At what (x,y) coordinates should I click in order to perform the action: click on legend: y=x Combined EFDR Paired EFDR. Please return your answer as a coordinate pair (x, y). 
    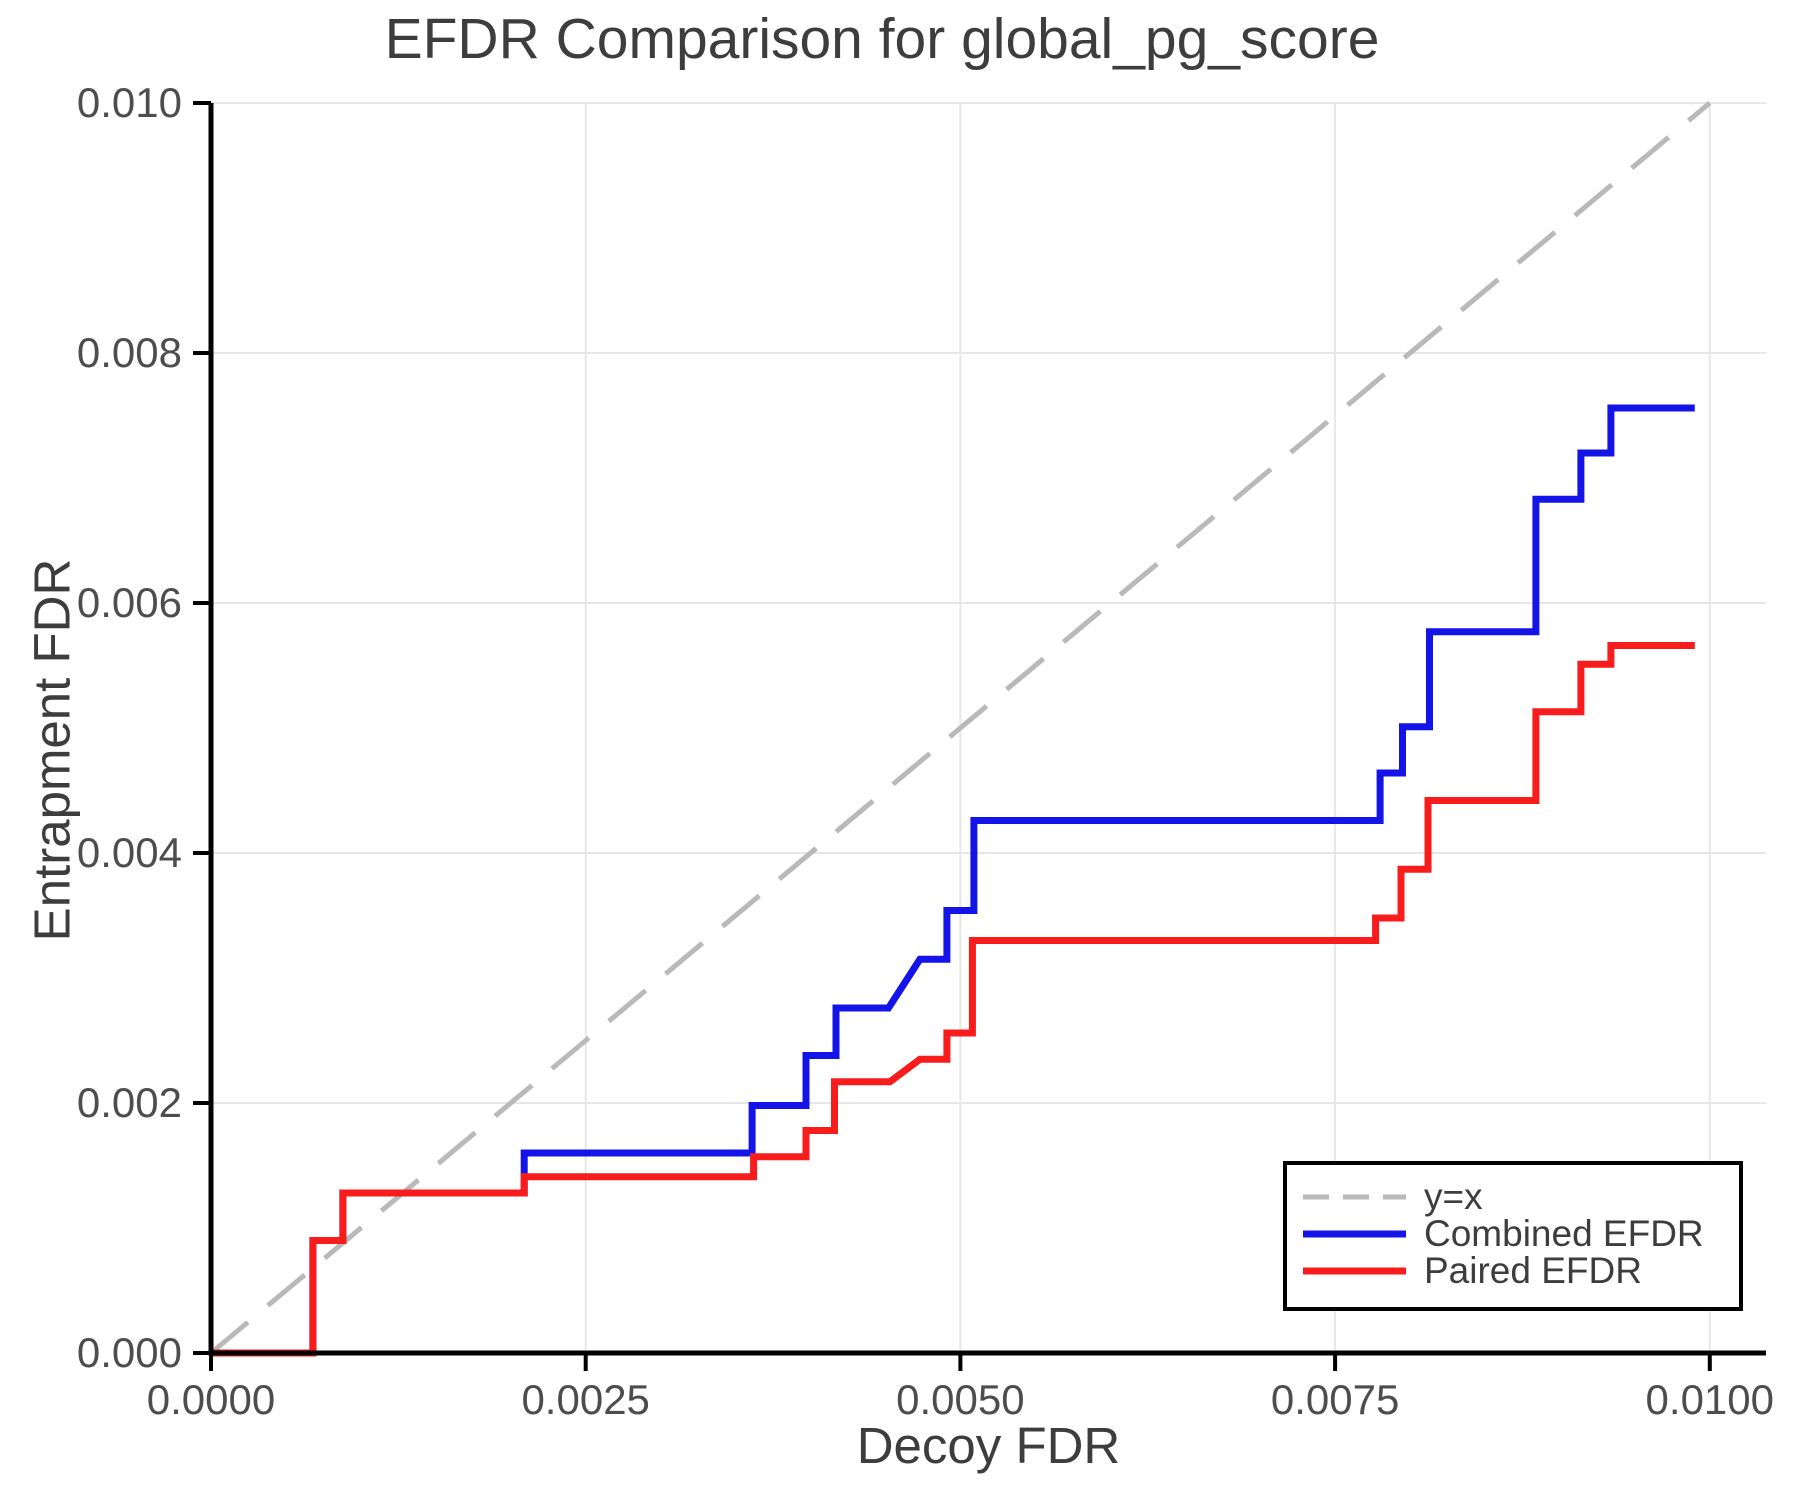
    Looking at the image, I should click on (1513, 1236).